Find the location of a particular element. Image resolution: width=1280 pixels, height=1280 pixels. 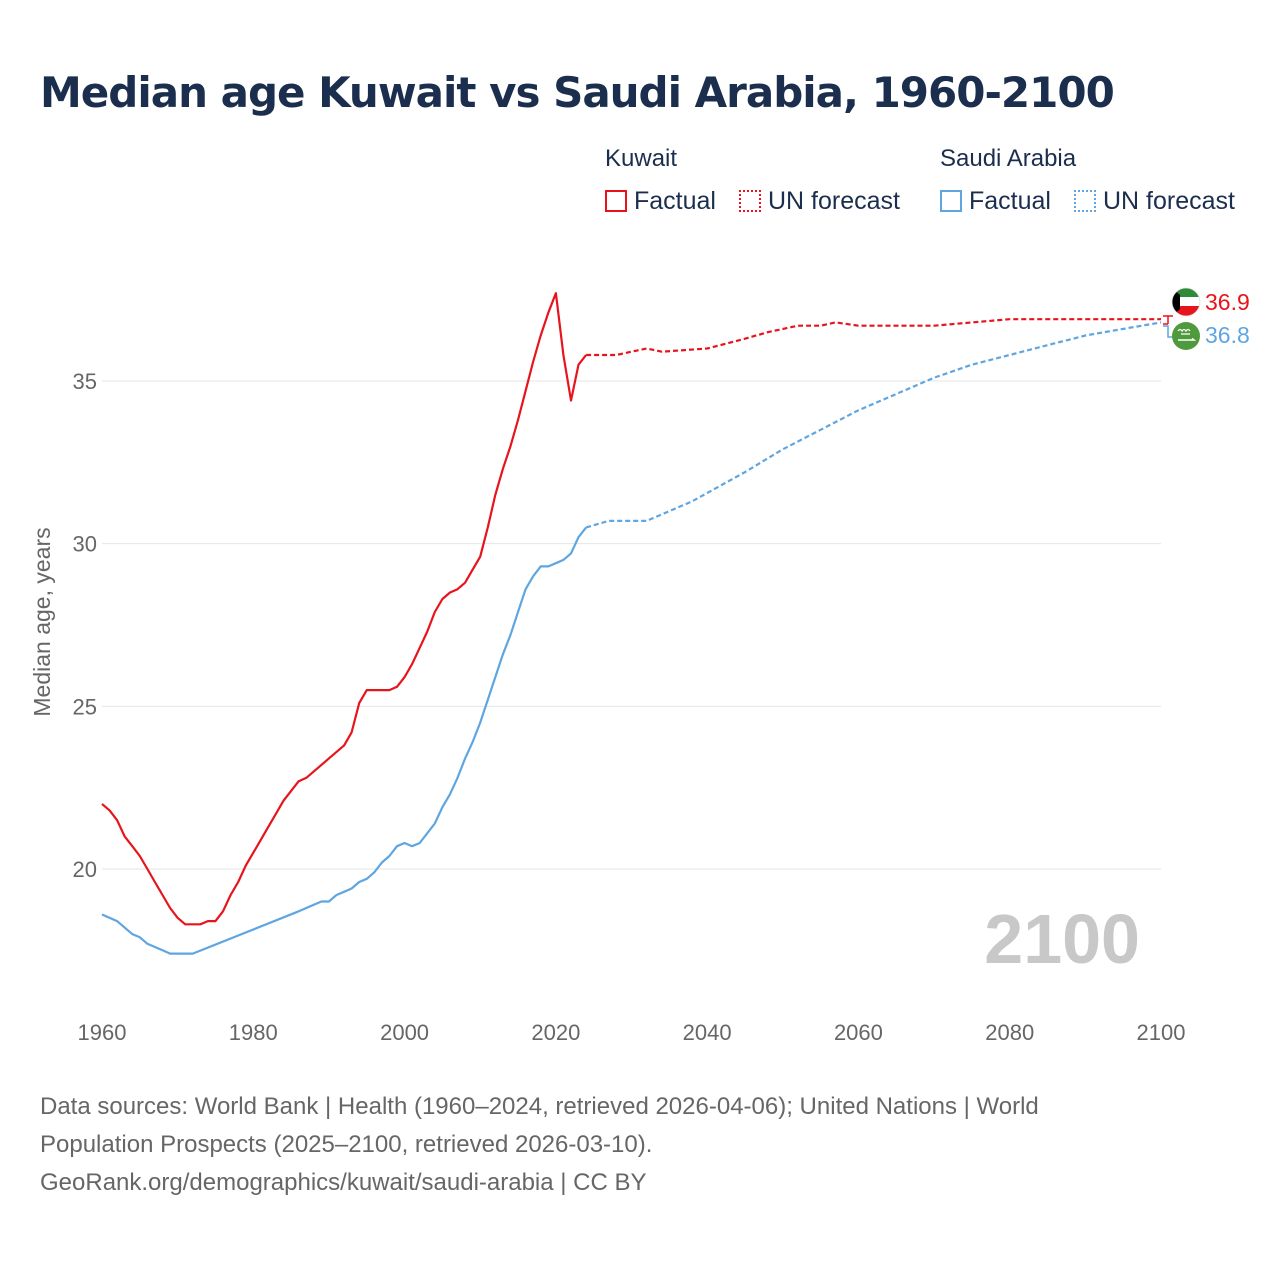

saudi-end-connector is located at coordinates (1168, 331).